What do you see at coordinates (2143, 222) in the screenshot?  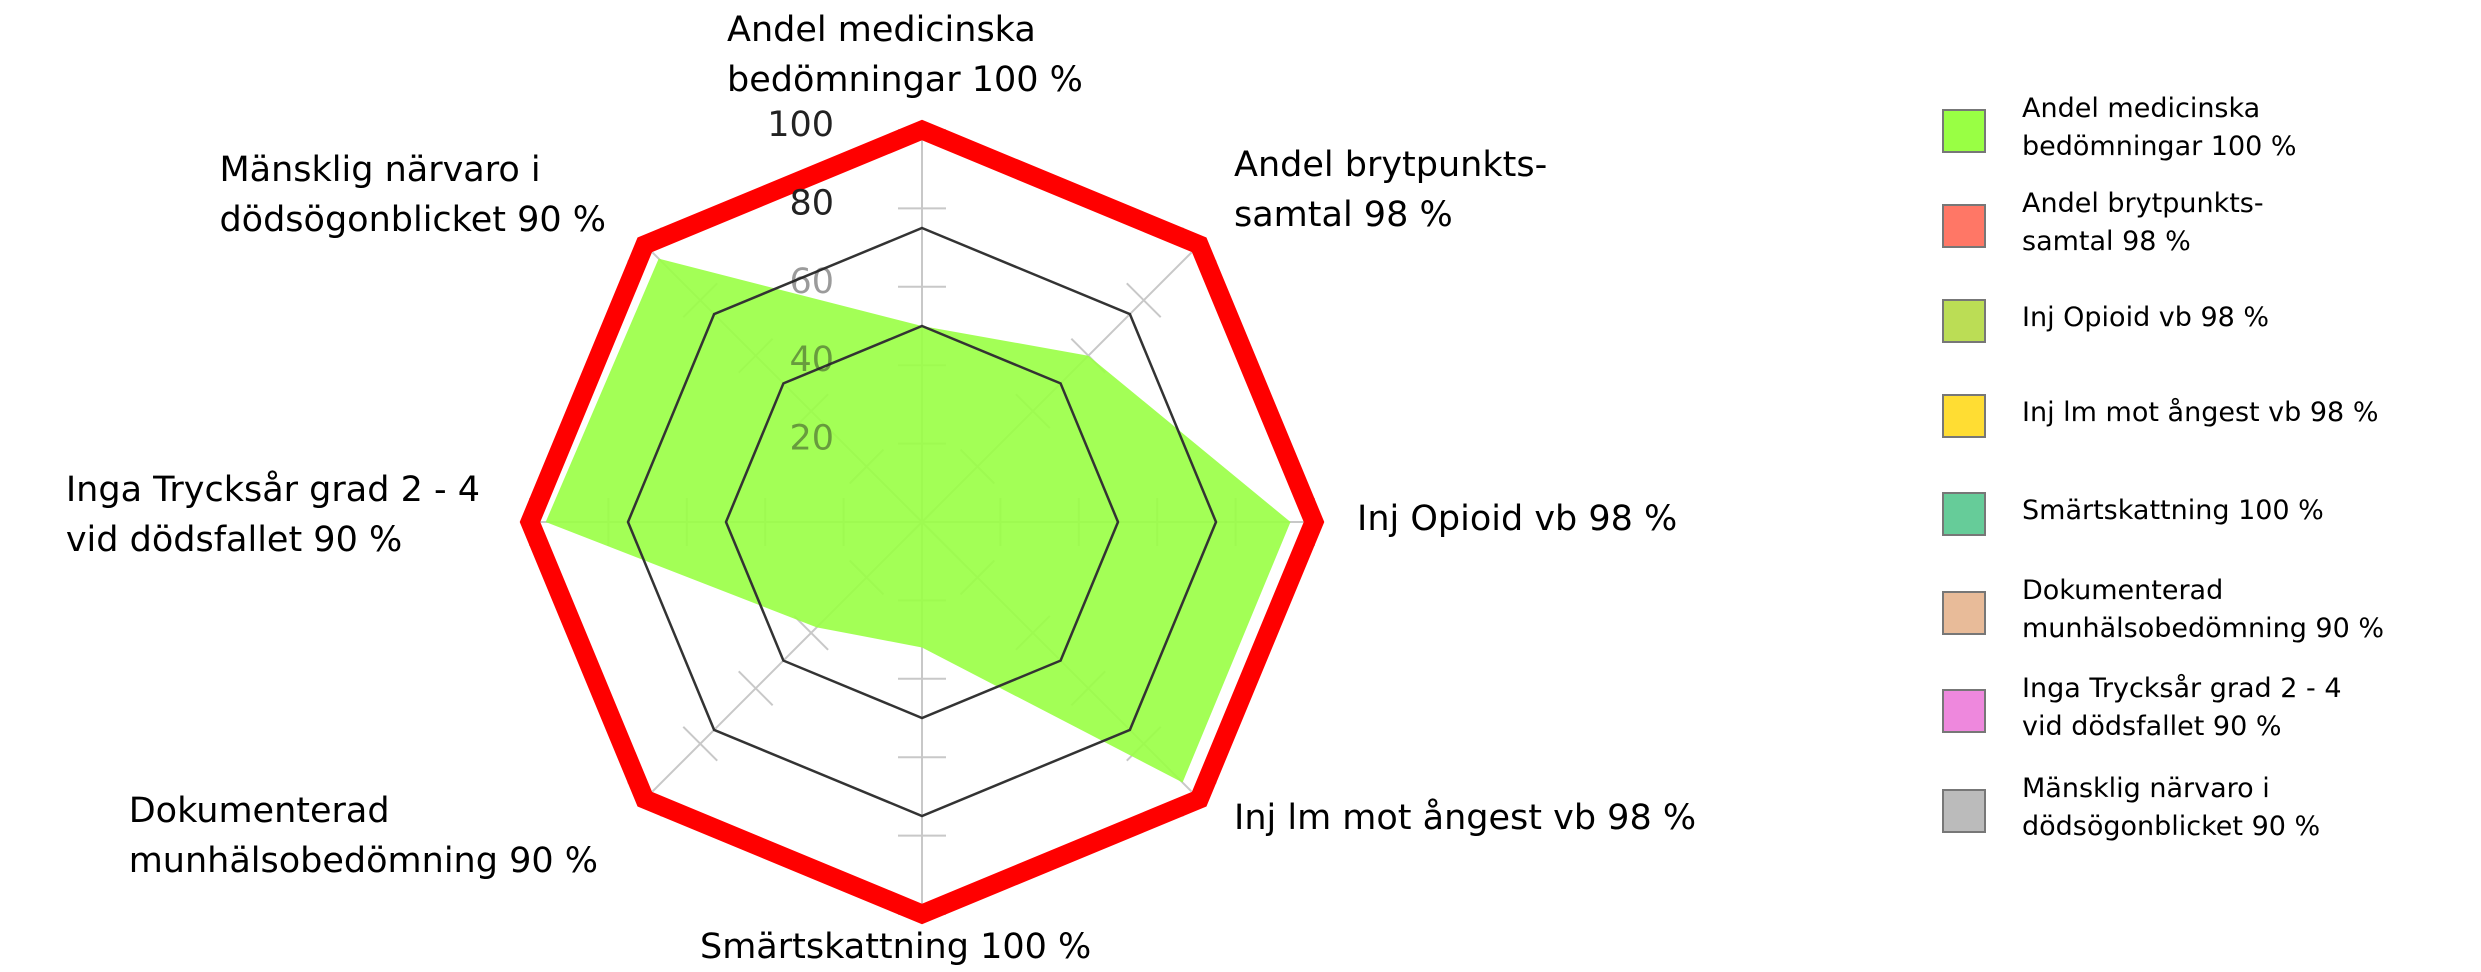 I see `legend-label: Andel brytpunkts- samtal 98 %` at bounding box center [2143, 222].